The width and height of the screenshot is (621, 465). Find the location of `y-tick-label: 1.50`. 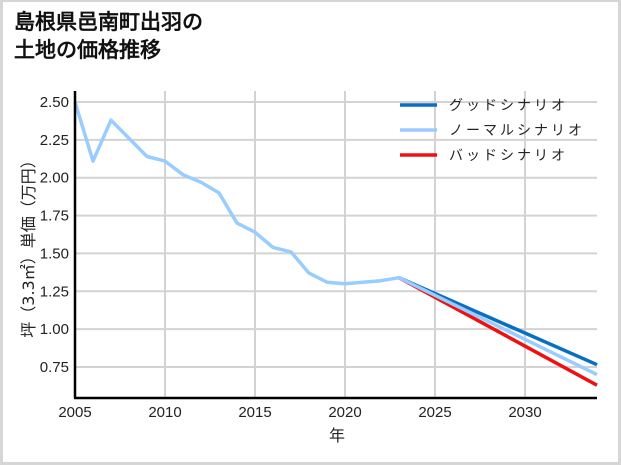

y-tick-label: 1.50 is located at coordinates (54, 253).